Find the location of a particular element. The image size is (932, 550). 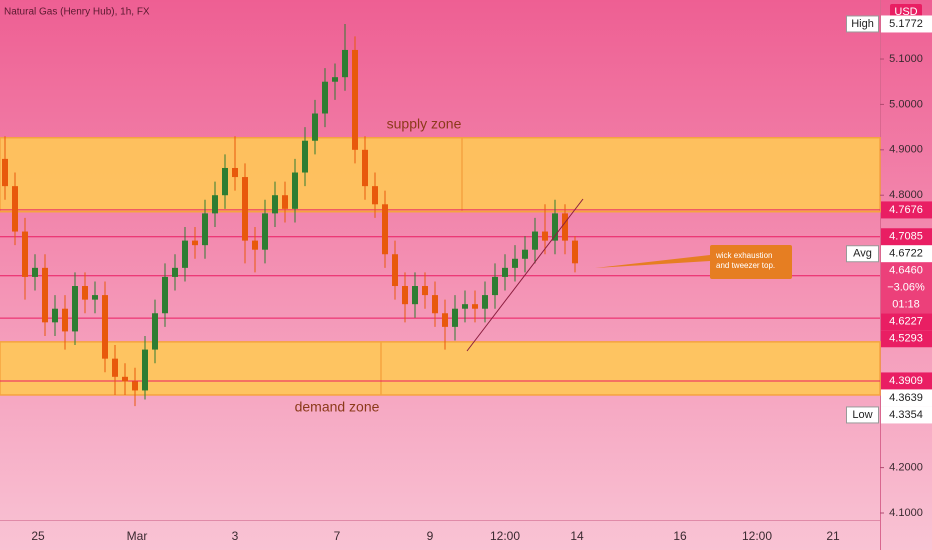

x-tick-label: 14 is located at coordinates (577, 536).